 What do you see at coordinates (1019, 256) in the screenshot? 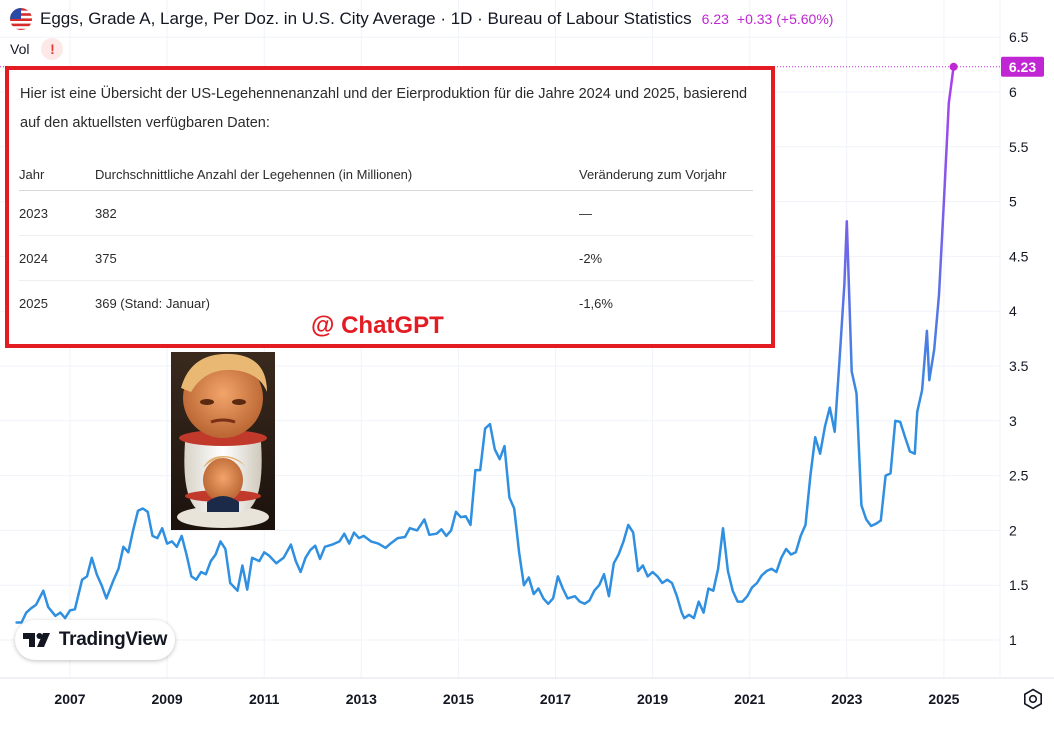
I see `y-tick-label: 4.5` at bounding box center [1019, 256].